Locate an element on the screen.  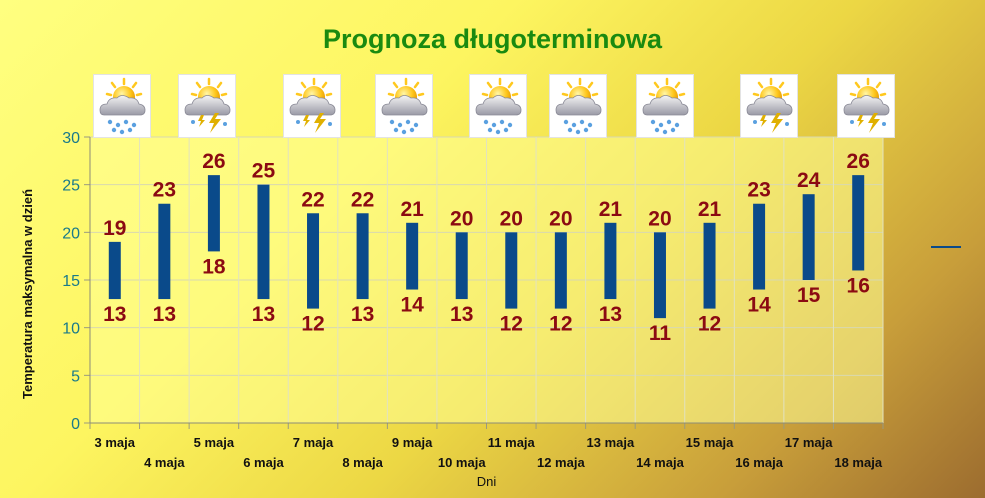
chart-title: Prognoza długoterminowa is located at coordinates (492, 39).